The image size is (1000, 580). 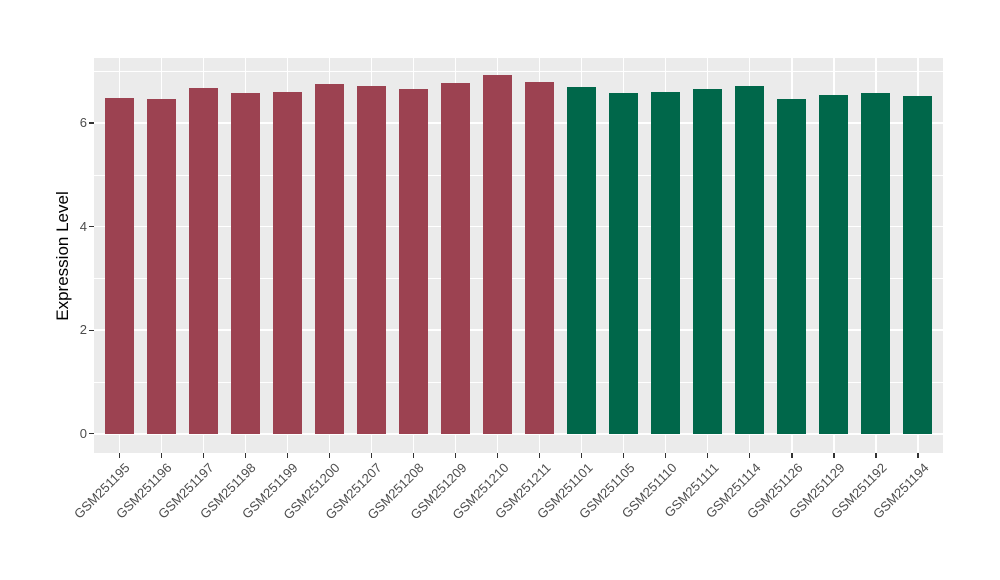 What do you see at coordinates (287, 455) in the screenshot?
I see `x-tick-GSM251199` at bounding box center [287, 455].